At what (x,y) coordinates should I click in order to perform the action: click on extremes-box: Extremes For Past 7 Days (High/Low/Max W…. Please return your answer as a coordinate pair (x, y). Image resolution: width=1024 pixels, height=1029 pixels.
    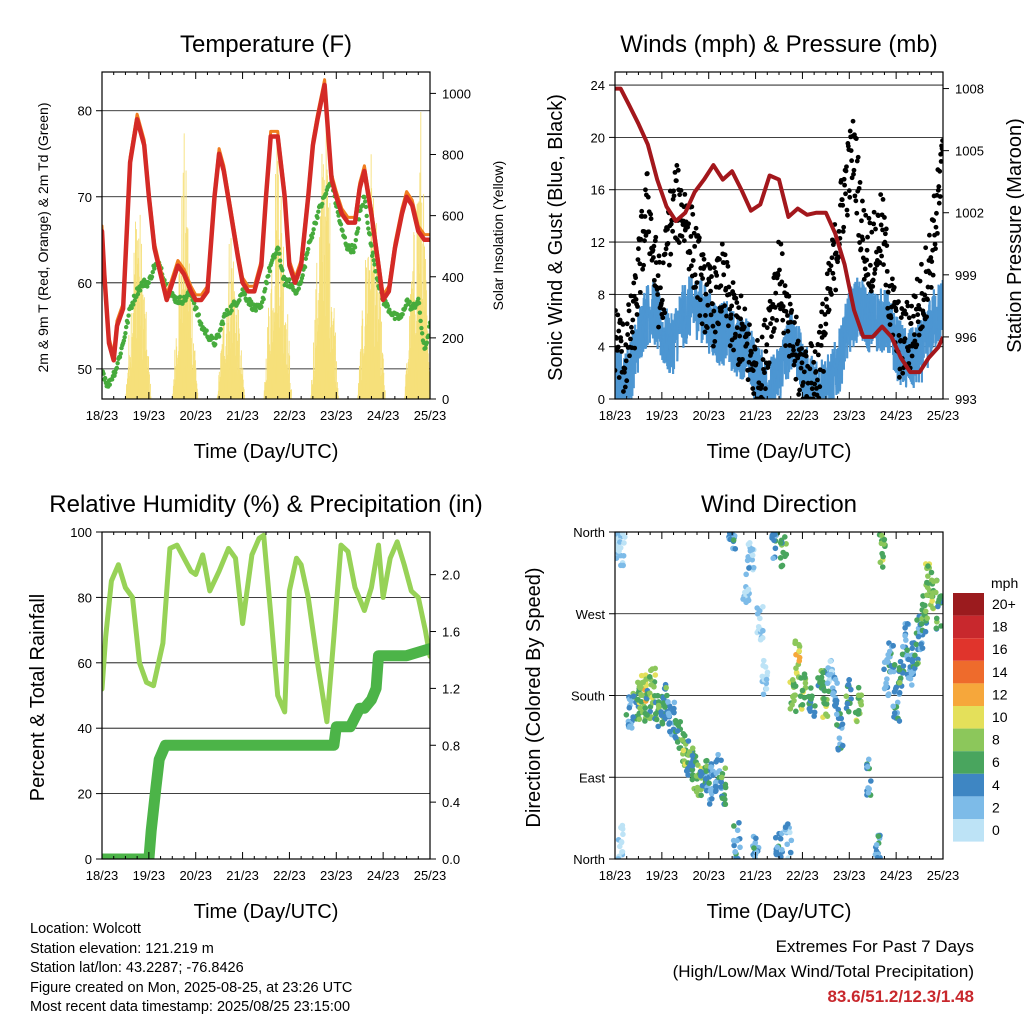
    Looking at the image, I should click on (823, 971).